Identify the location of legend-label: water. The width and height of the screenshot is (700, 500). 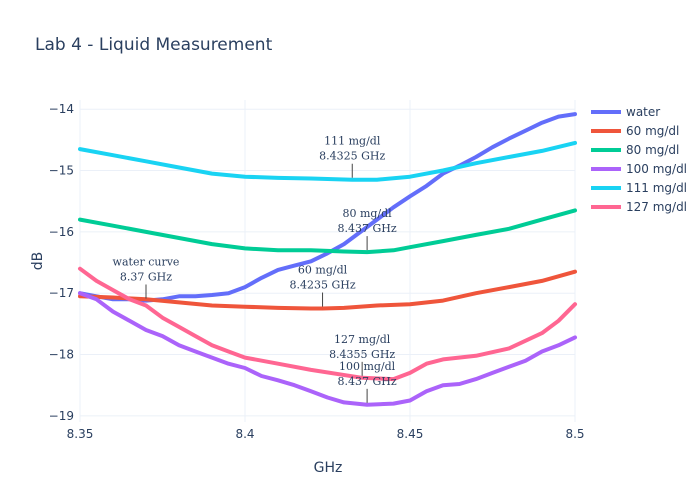
(643, 112).